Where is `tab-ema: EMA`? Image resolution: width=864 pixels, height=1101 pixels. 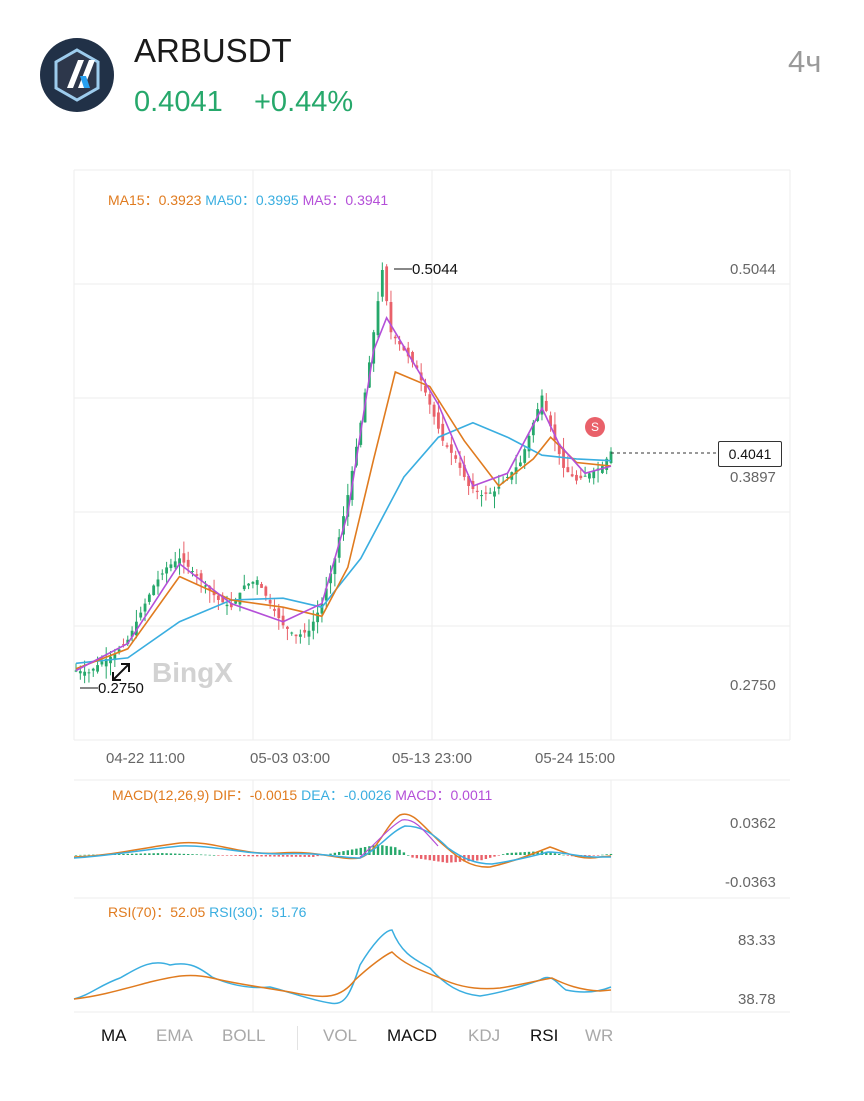 tab-ema: EMA is located at coordinates (174, 1035).